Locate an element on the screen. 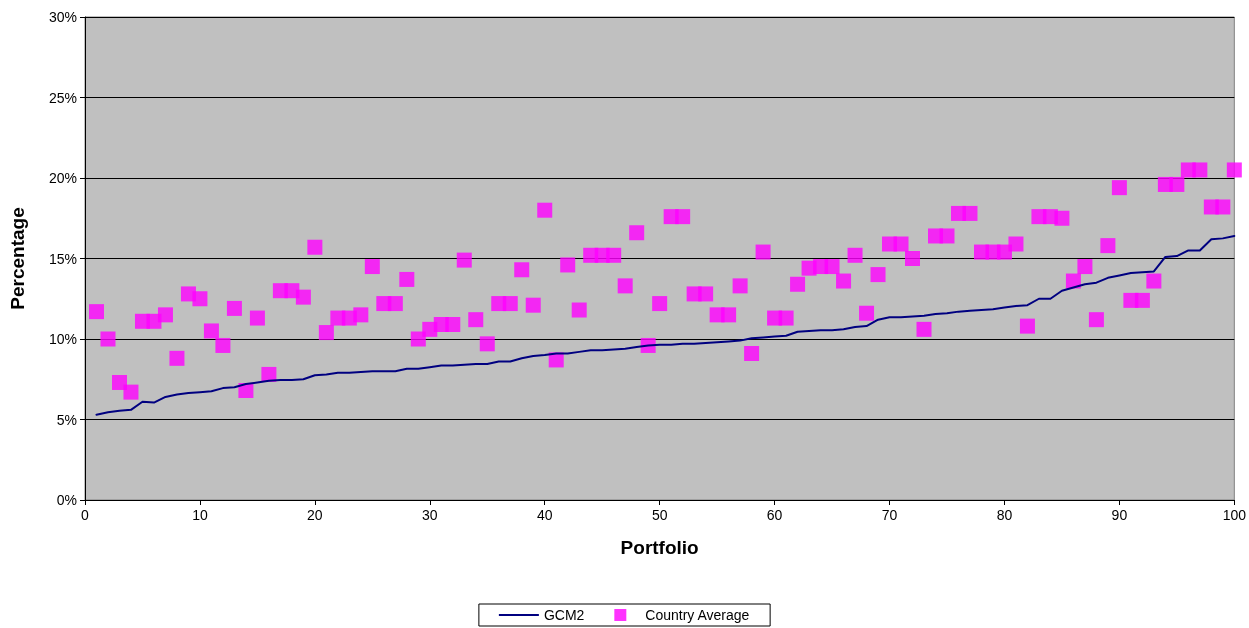 Image resolution: width=1249 pixels, height=628 pixels. x-tick-label: 30 is located at coordinates (430, 515).